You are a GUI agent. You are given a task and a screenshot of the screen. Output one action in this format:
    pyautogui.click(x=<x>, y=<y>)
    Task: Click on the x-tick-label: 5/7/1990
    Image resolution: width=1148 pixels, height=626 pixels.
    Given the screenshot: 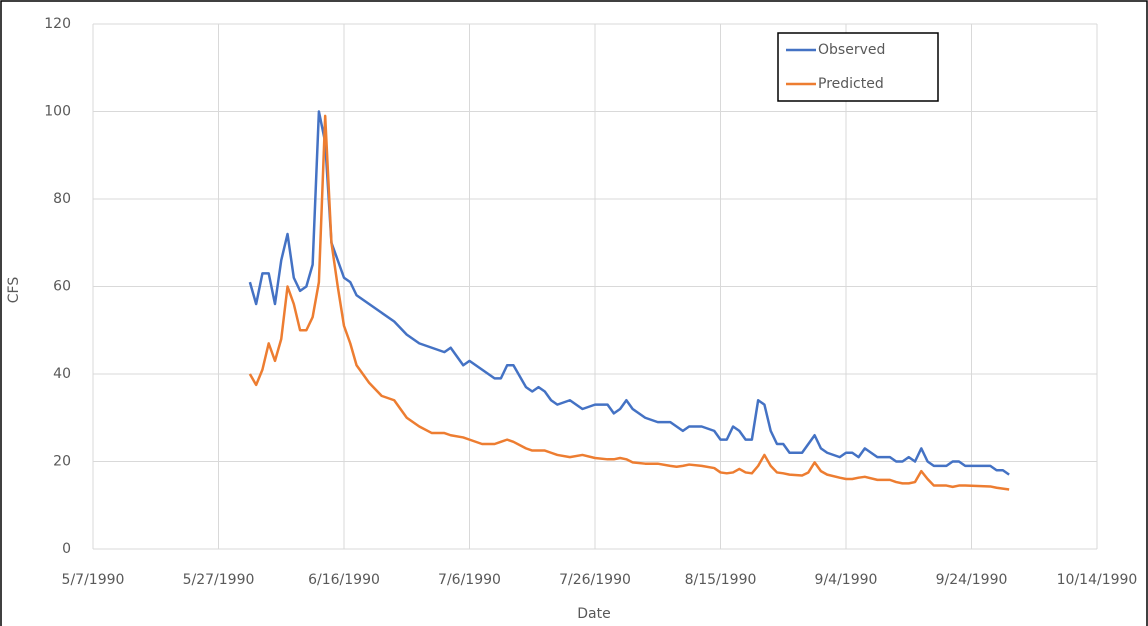 What is the action you would take?
    pyautogui.click(x=93, y=580)
    